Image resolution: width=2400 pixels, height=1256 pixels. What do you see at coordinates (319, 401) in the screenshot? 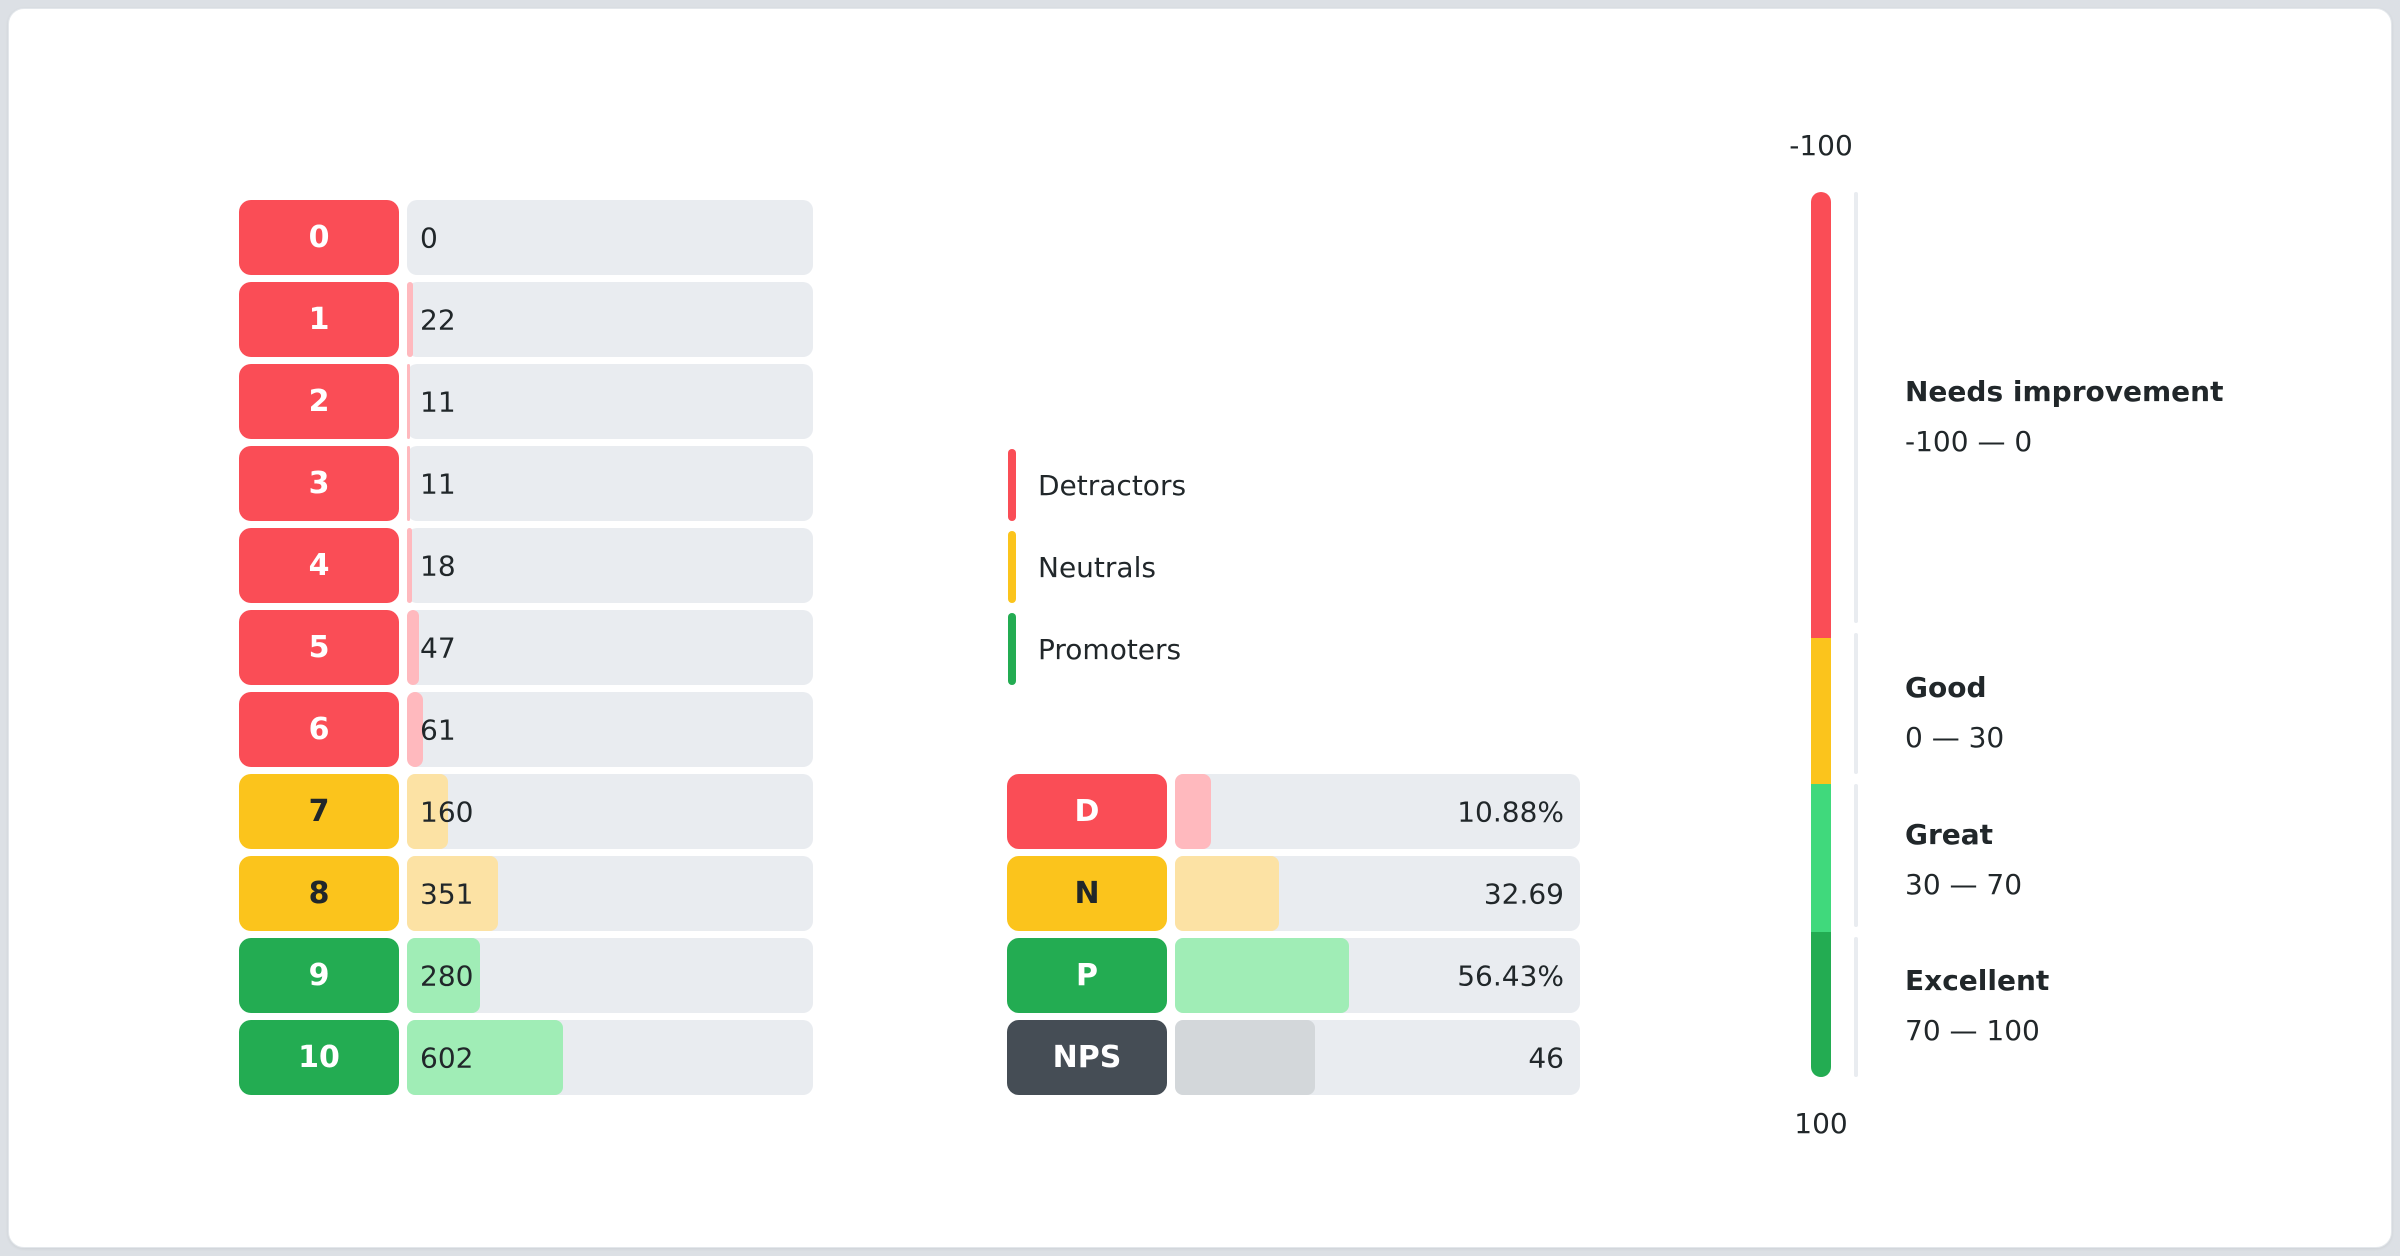
I see `score-chip-2: 2` at bounding box center [319, 401].